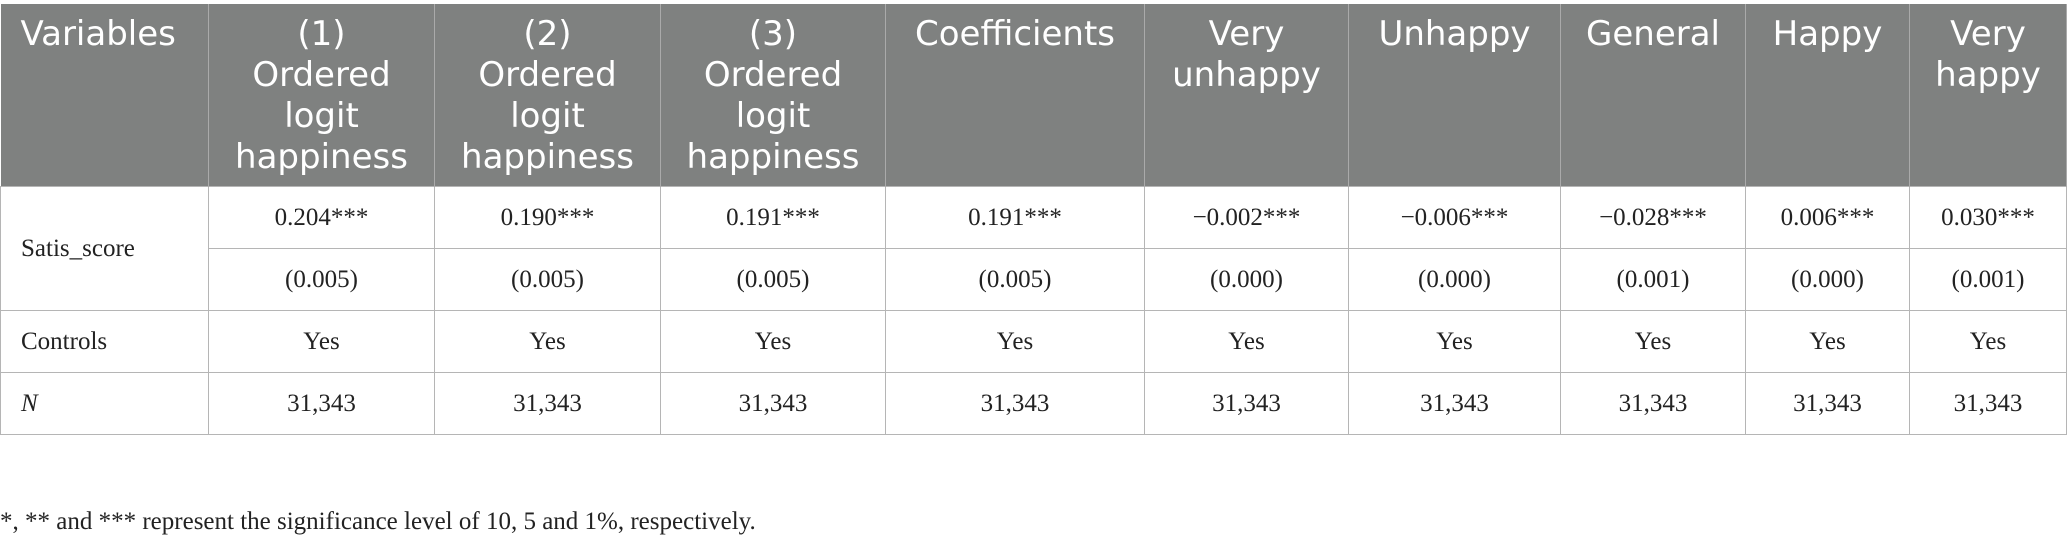 Image resolution: width=2068 pixels, height=549 pixels. What do you see at coordinates (321, 95) in the screenshot?
I see `header-cell: (1) Ordered logit happiness` at bounding box center [321, 95].